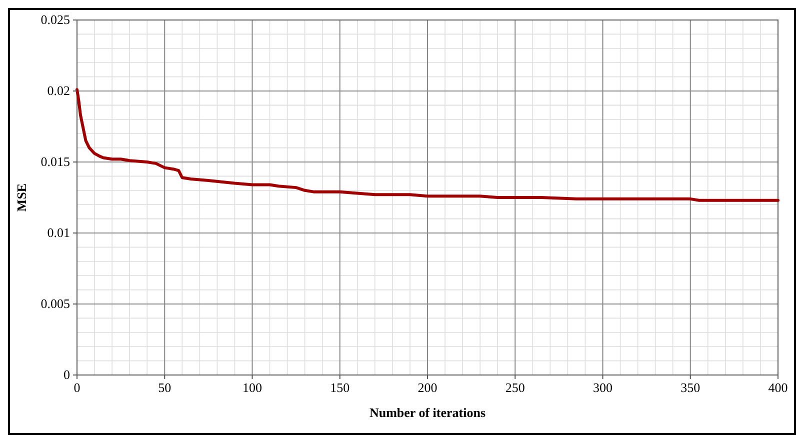 This screenshot has width=800, height=439. What do you see at coordinates (77, 387) in the screenshot?
I see `x-tick-label: 0` at bounding box center [77, 387].